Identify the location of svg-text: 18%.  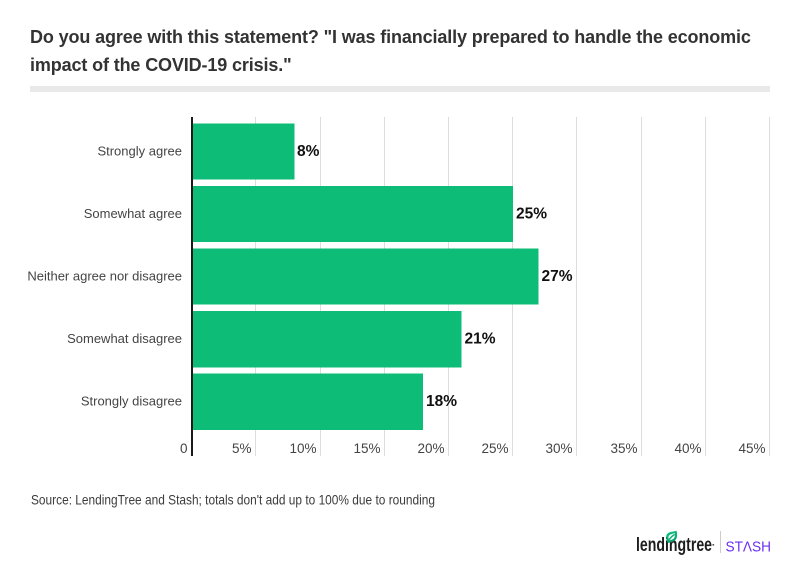
(441, 401).